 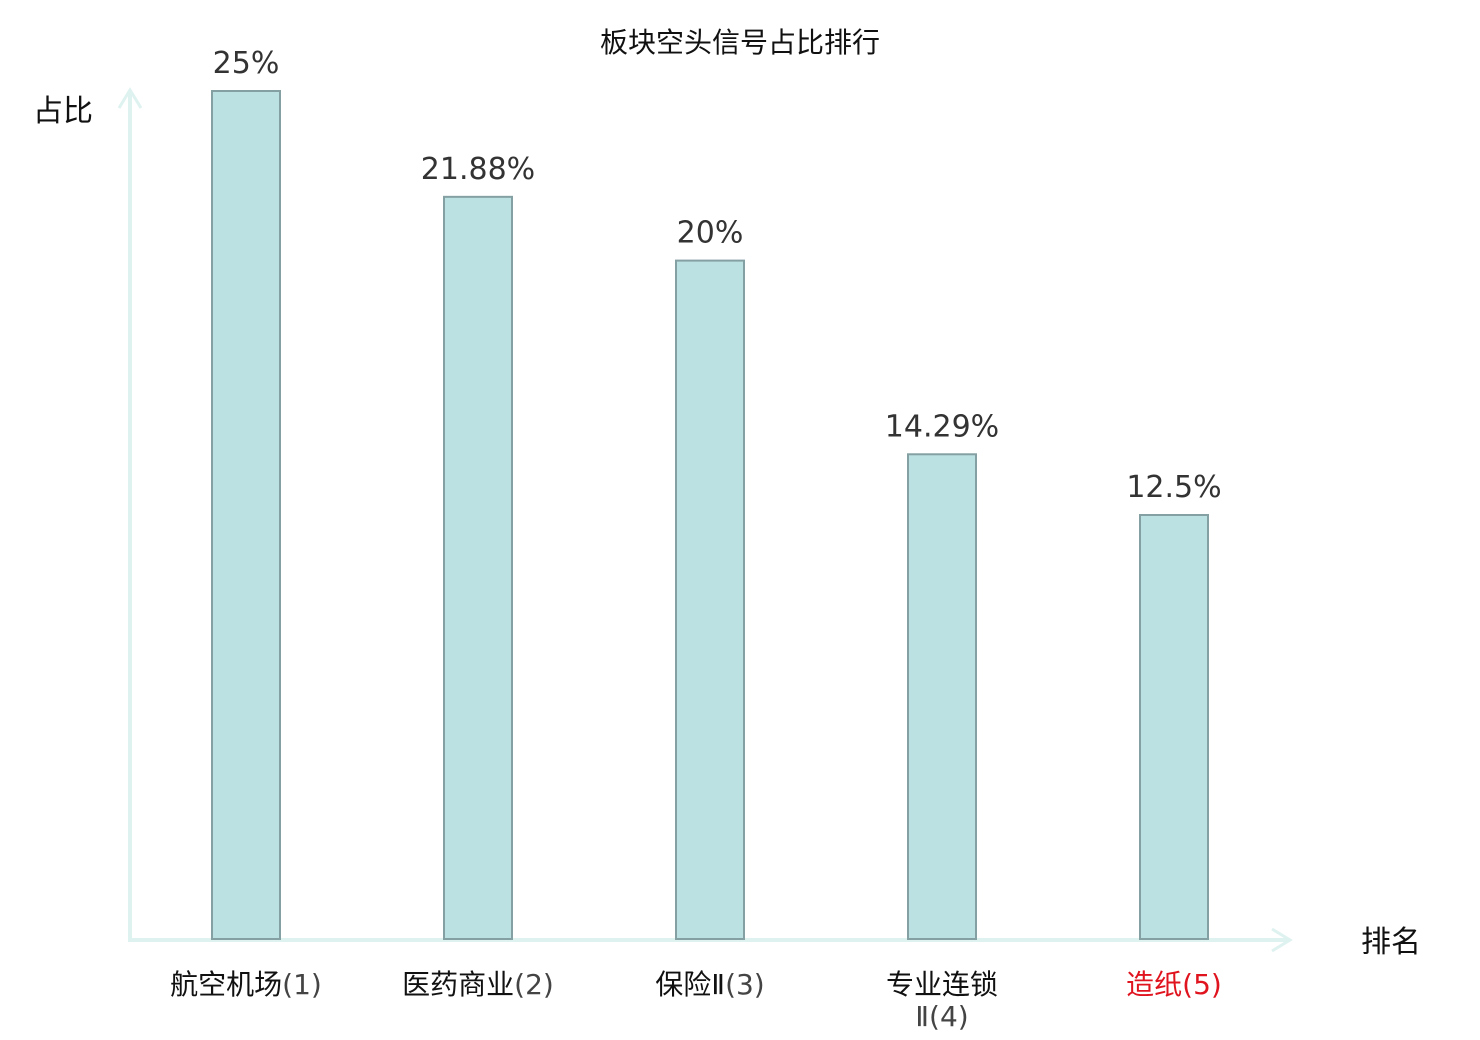 What do you see at coordinates (130, 98) in the screenshot?
I see `y-axis-arrow` at bounding box center [130, 98].